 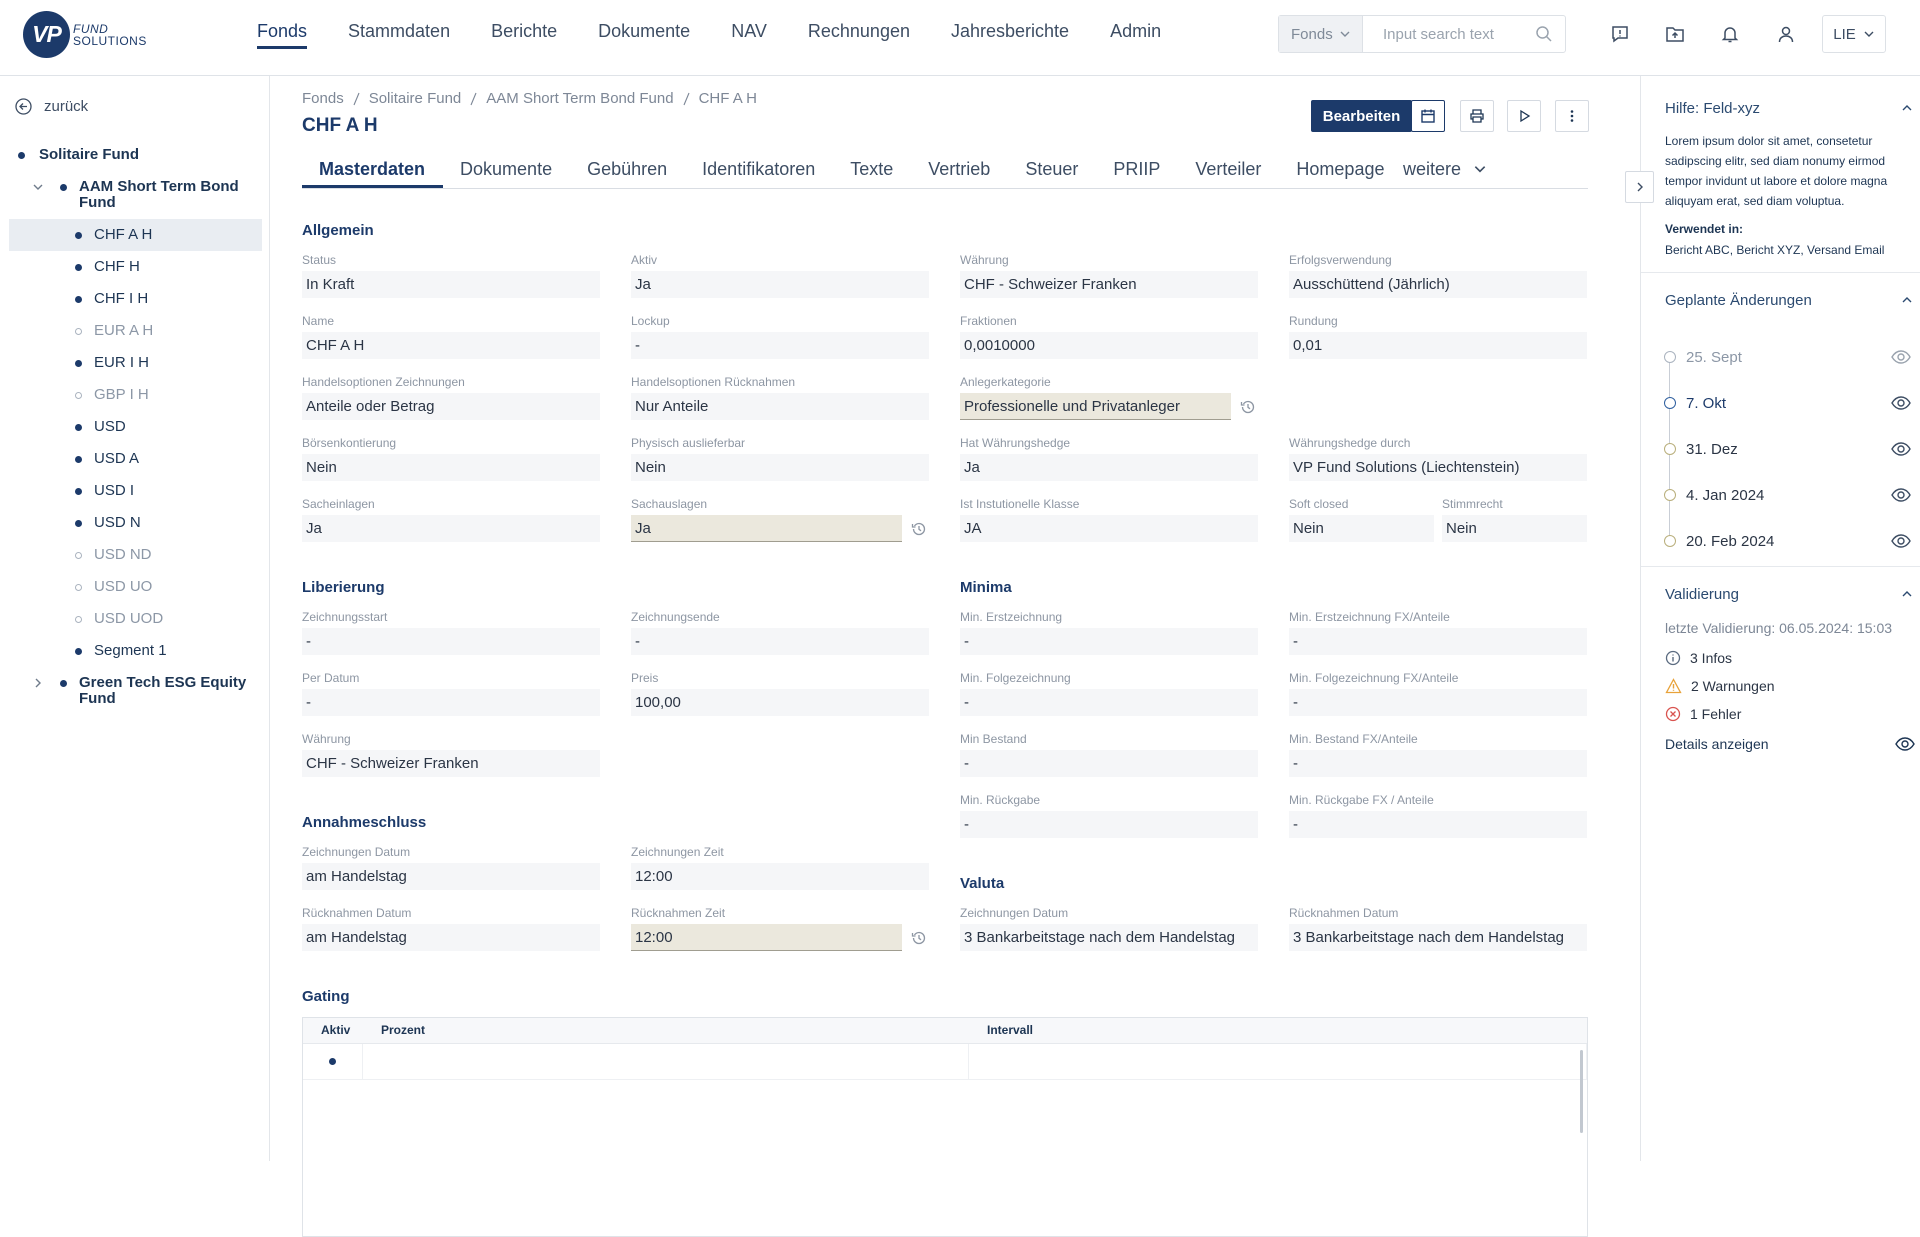 What do you see at coordinates (1137, 169) in the screenshot?
I see `tab: PRIIP` at bounding box center [1137, 169].